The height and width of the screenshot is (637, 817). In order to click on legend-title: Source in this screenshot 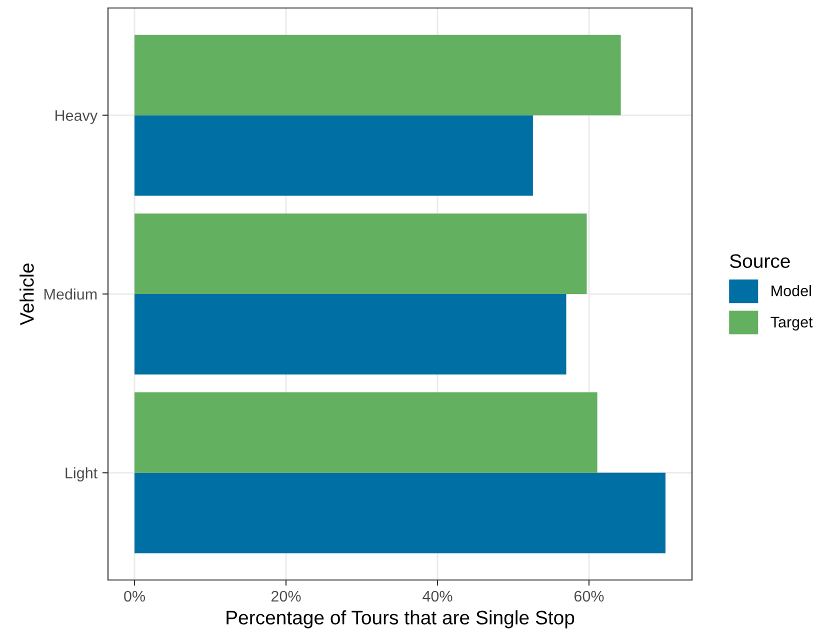, I will do `click(760, 261)`.